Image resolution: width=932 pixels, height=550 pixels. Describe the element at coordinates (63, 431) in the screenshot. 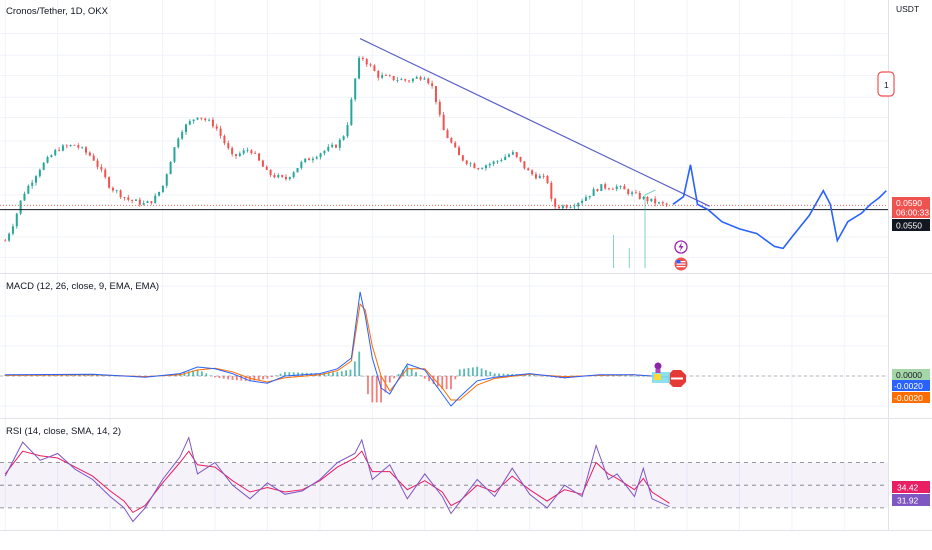

I see `rsi-title: RSI (14, close, SMA, 14, 2)` at that location.